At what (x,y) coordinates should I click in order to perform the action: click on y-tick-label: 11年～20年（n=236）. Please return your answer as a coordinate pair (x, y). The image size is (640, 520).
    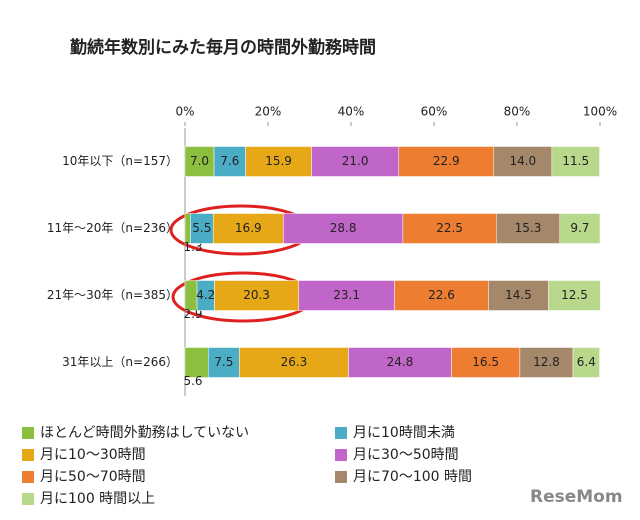
    Looking at the image, I should click on (112, 228).